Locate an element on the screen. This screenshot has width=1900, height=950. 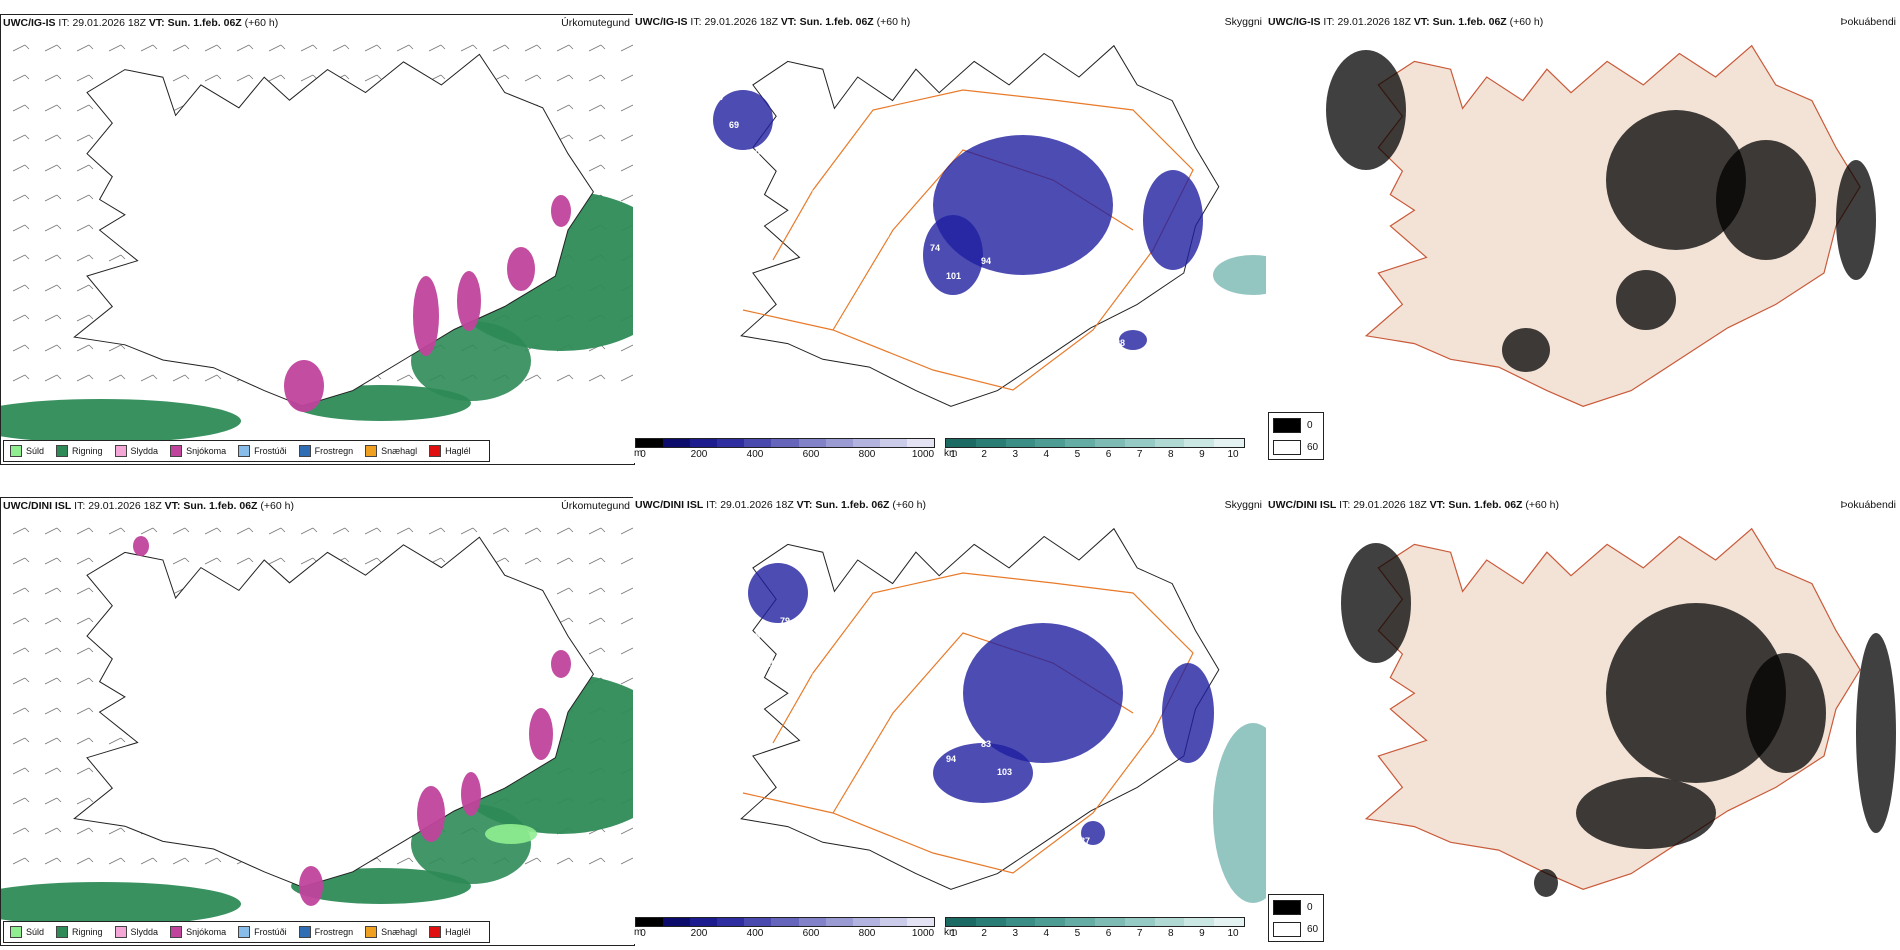
fog-legend-item: 60 is located at coordinates (1295, 929).